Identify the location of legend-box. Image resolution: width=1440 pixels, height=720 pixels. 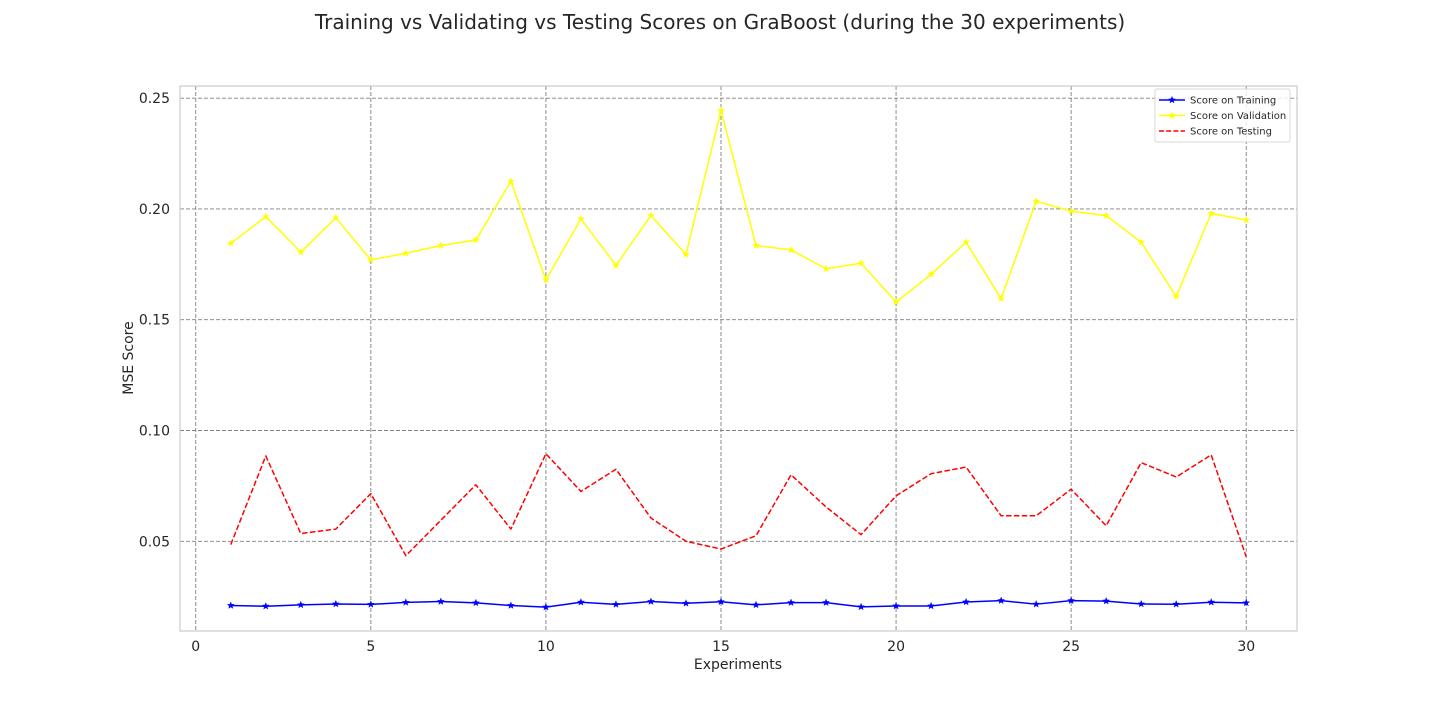
(1222, 115).